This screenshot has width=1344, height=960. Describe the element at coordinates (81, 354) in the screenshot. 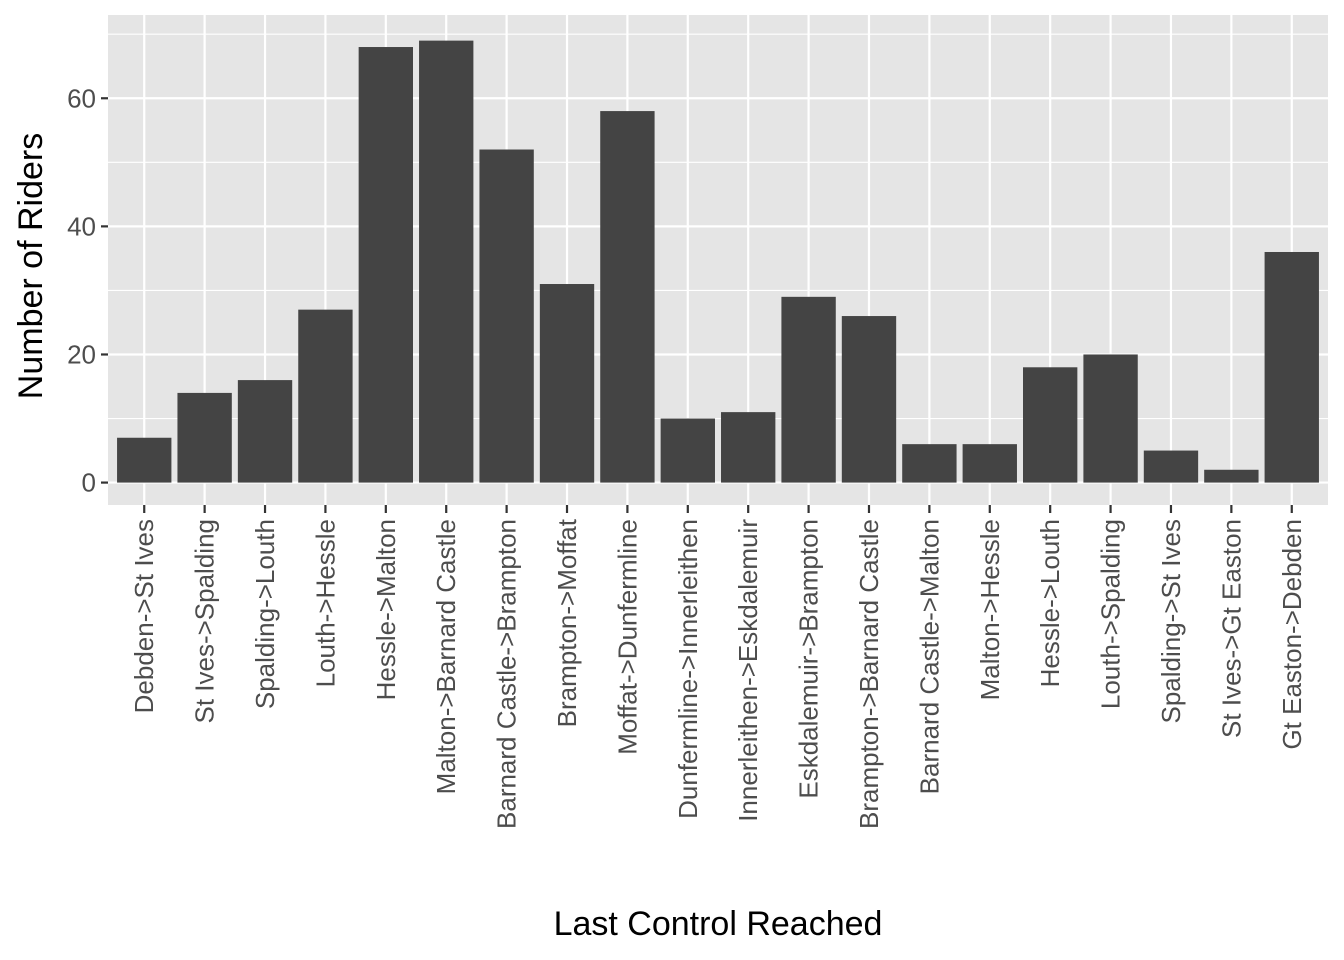

I see `y-tick-label: 20` at that location.